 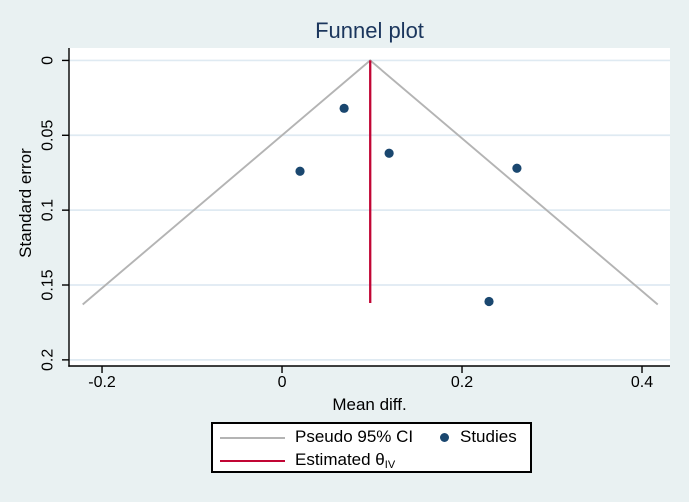 I want to click on legend: Pseudo 95% CI Studies Estimated θIV, so click(x=371, y=447).